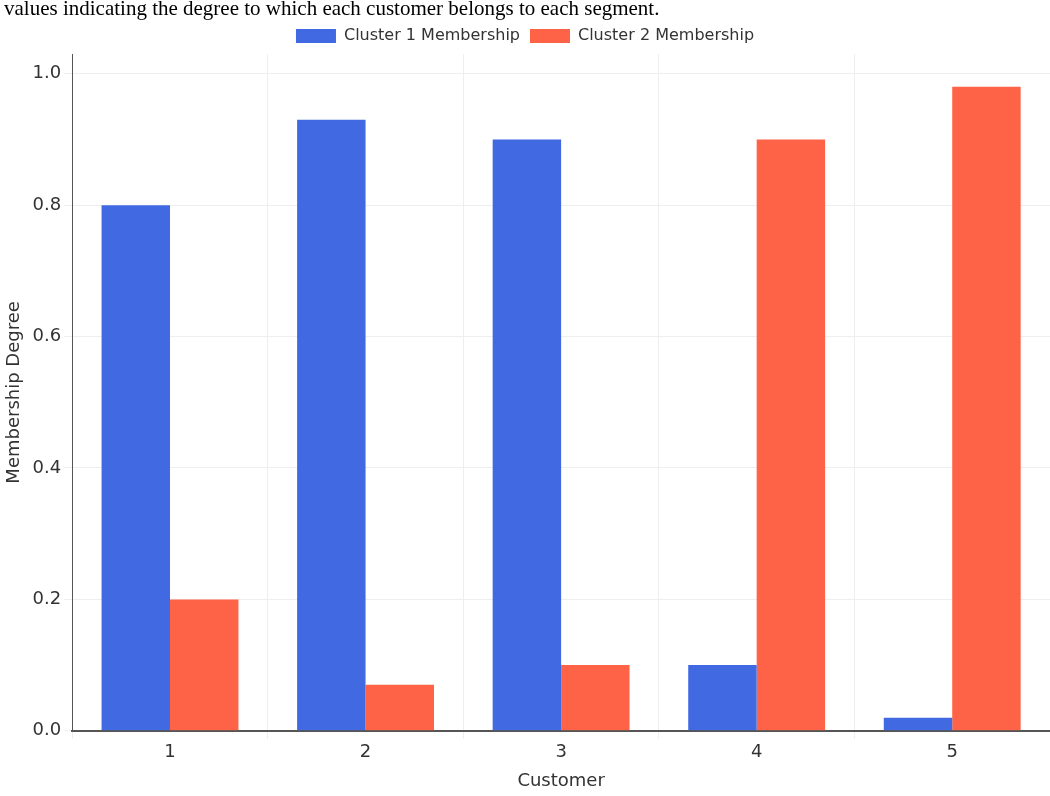 The height and width of the screenshot is (796, 1050). I want to click on chart-subtitle: values indicating the degree to which each customer belongs to each segment., so click(332, 10).